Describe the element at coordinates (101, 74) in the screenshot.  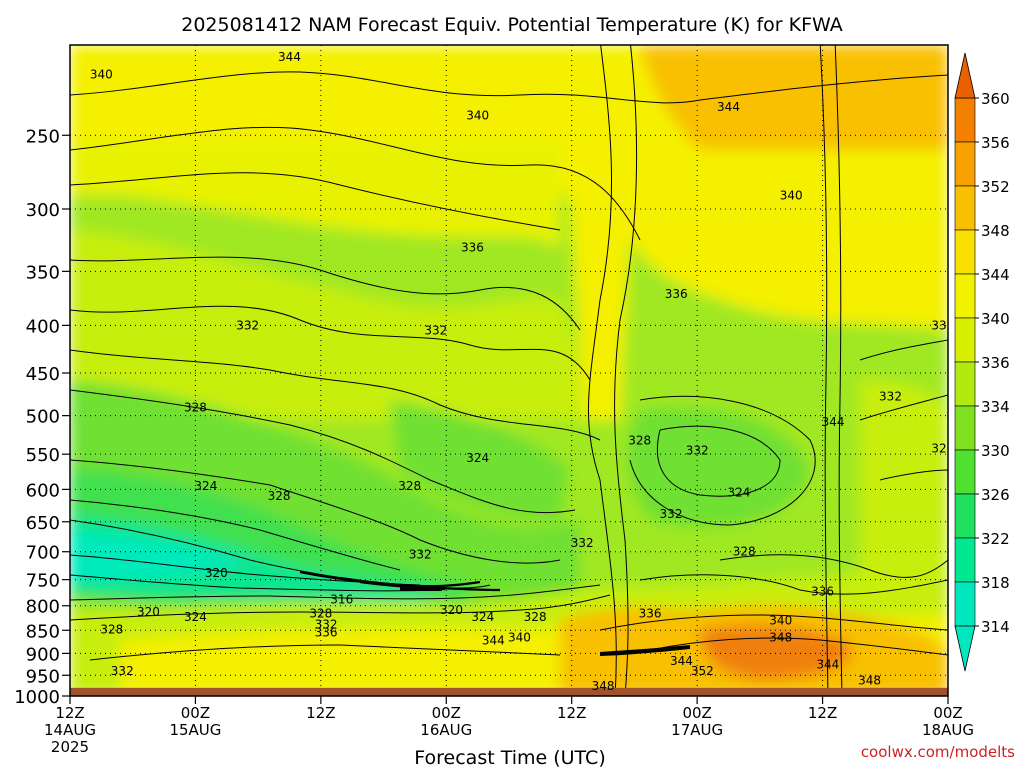
I see `contour-label-0: 340` at that location.